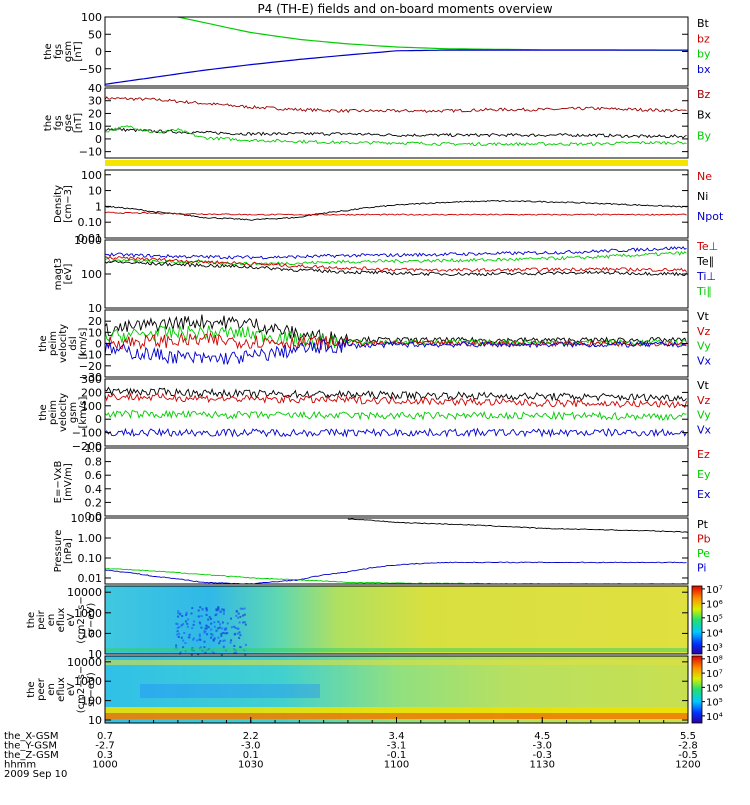 This screenshot has height=805, width=750. What do you see at coordinates (87, 433) in the screenshot?
I see `y-tick-label: −100` at bounding box center [87, 433].